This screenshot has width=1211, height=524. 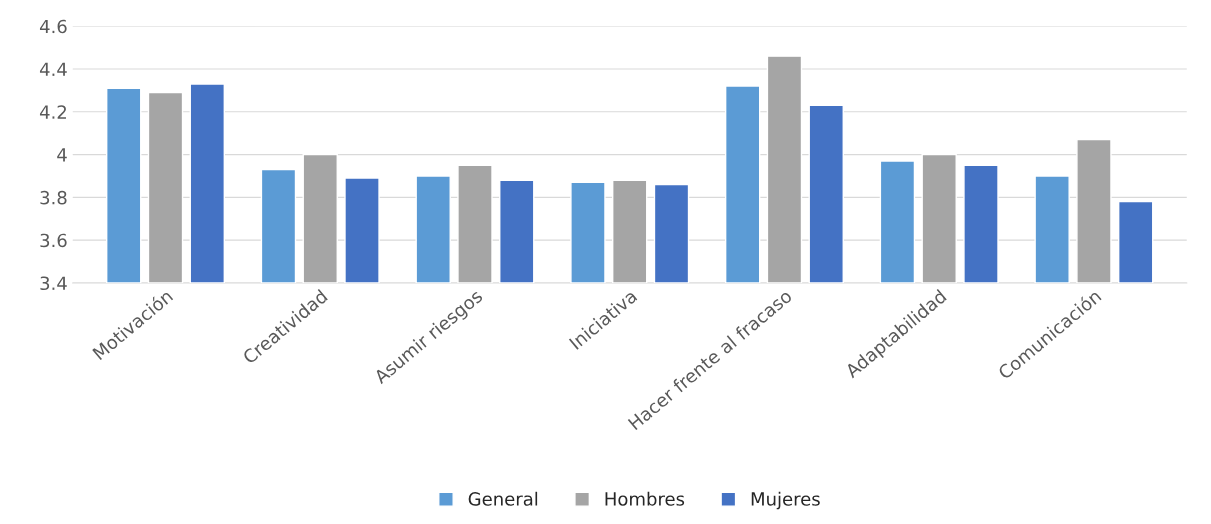 What do you see at coordinates (53, 240) in the screenshot?
I see `y-tick-label: 3.6` at bounding box center [53, 240].